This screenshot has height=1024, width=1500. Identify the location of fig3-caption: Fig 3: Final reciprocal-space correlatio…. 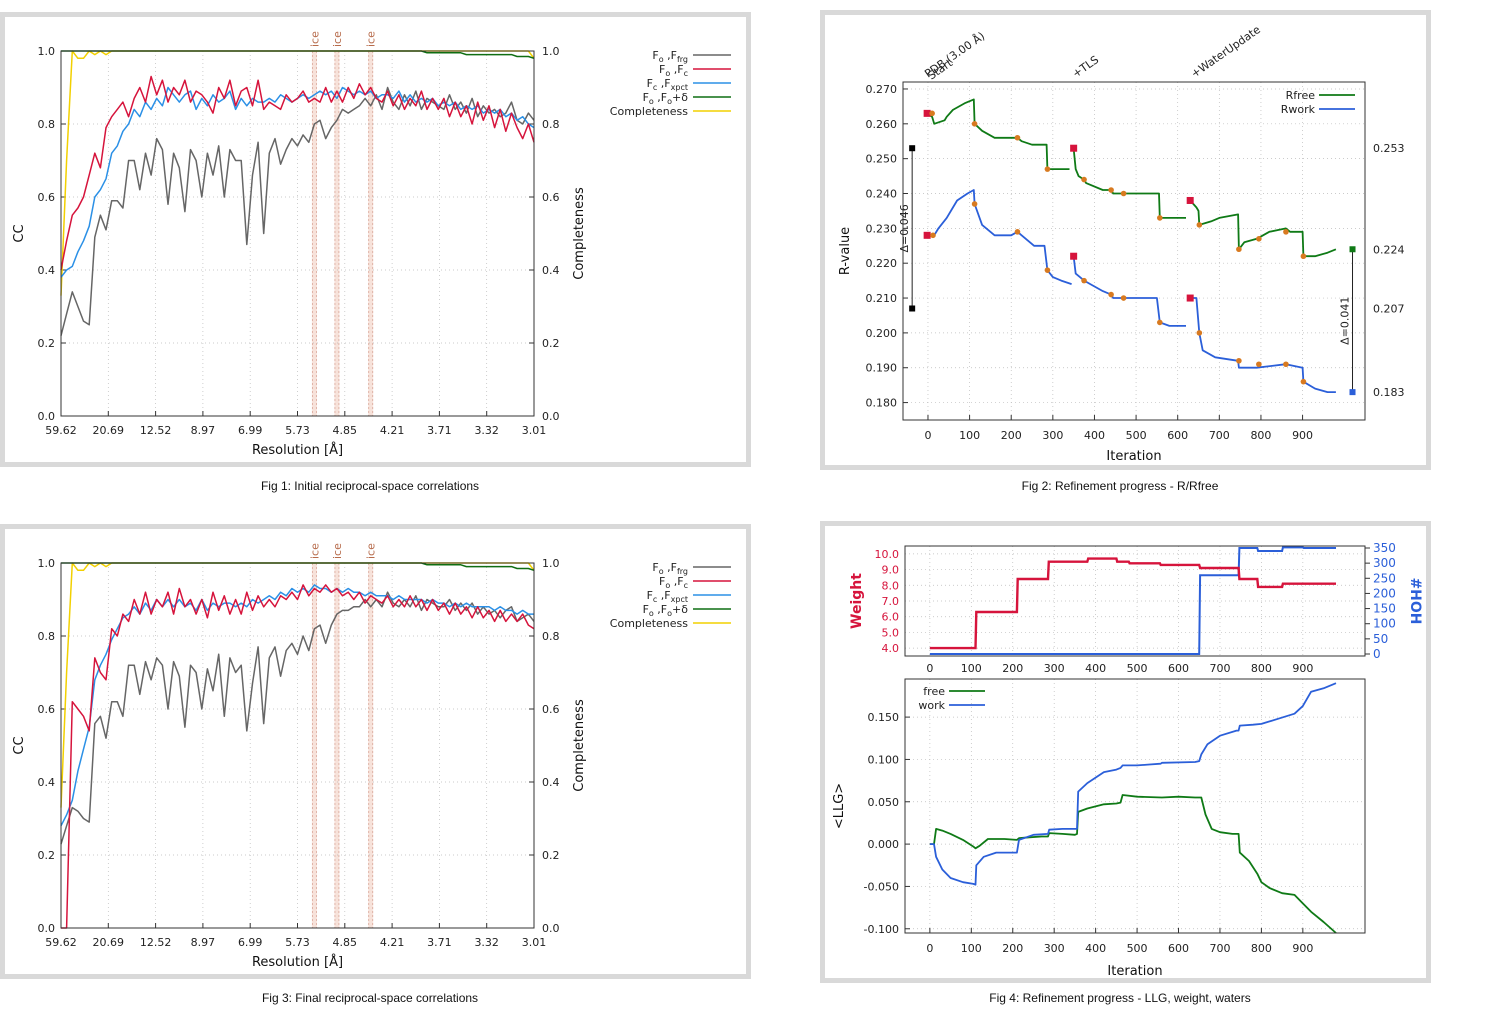
(370, 998).